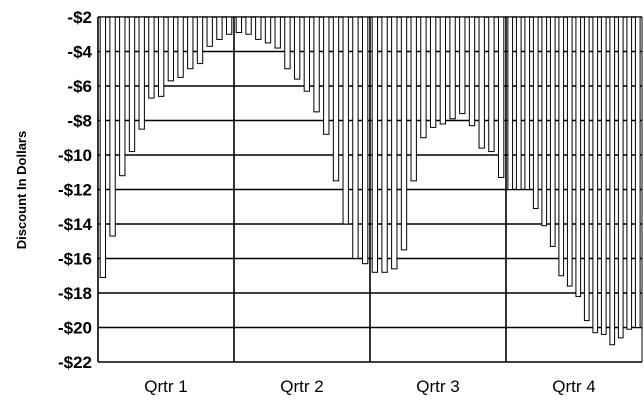 Image resolution: width=644 pixels, height=403 pixels. What do you see at coordinates (79, 86) in the screenshot?
I see `y-tick-label: -$6` at bounding box center [79, 86].